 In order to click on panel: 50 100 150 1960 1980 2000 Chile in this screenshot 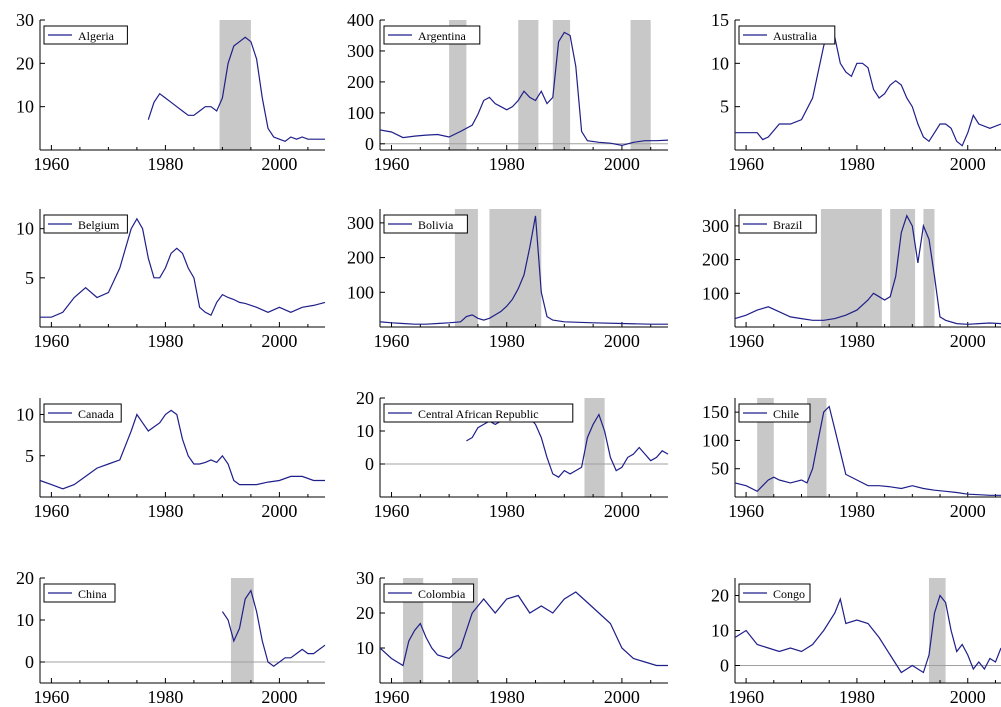, I will do `click(851, 459)`.